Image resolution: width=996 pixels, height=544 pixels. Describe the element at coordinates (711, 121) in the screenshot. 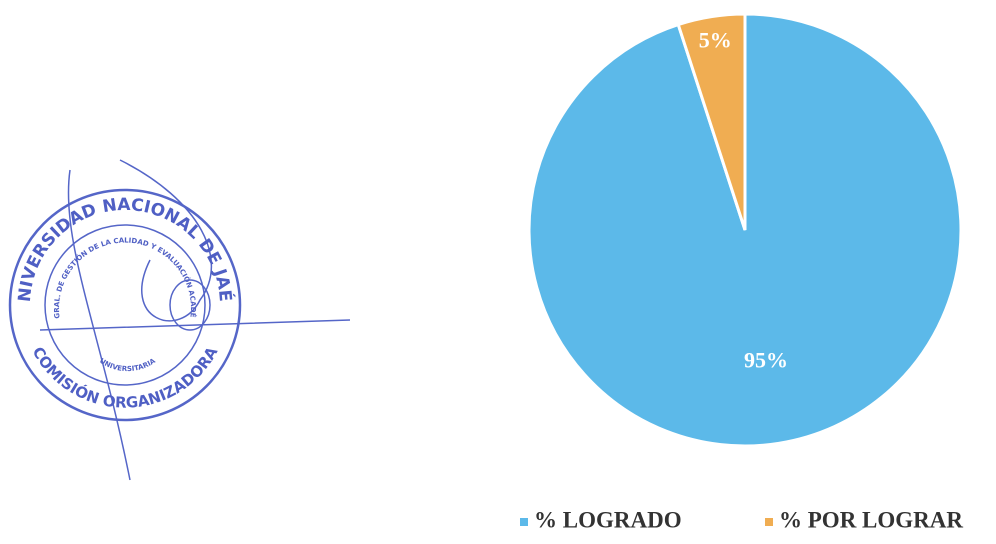

I see `pie-slice` at that location.